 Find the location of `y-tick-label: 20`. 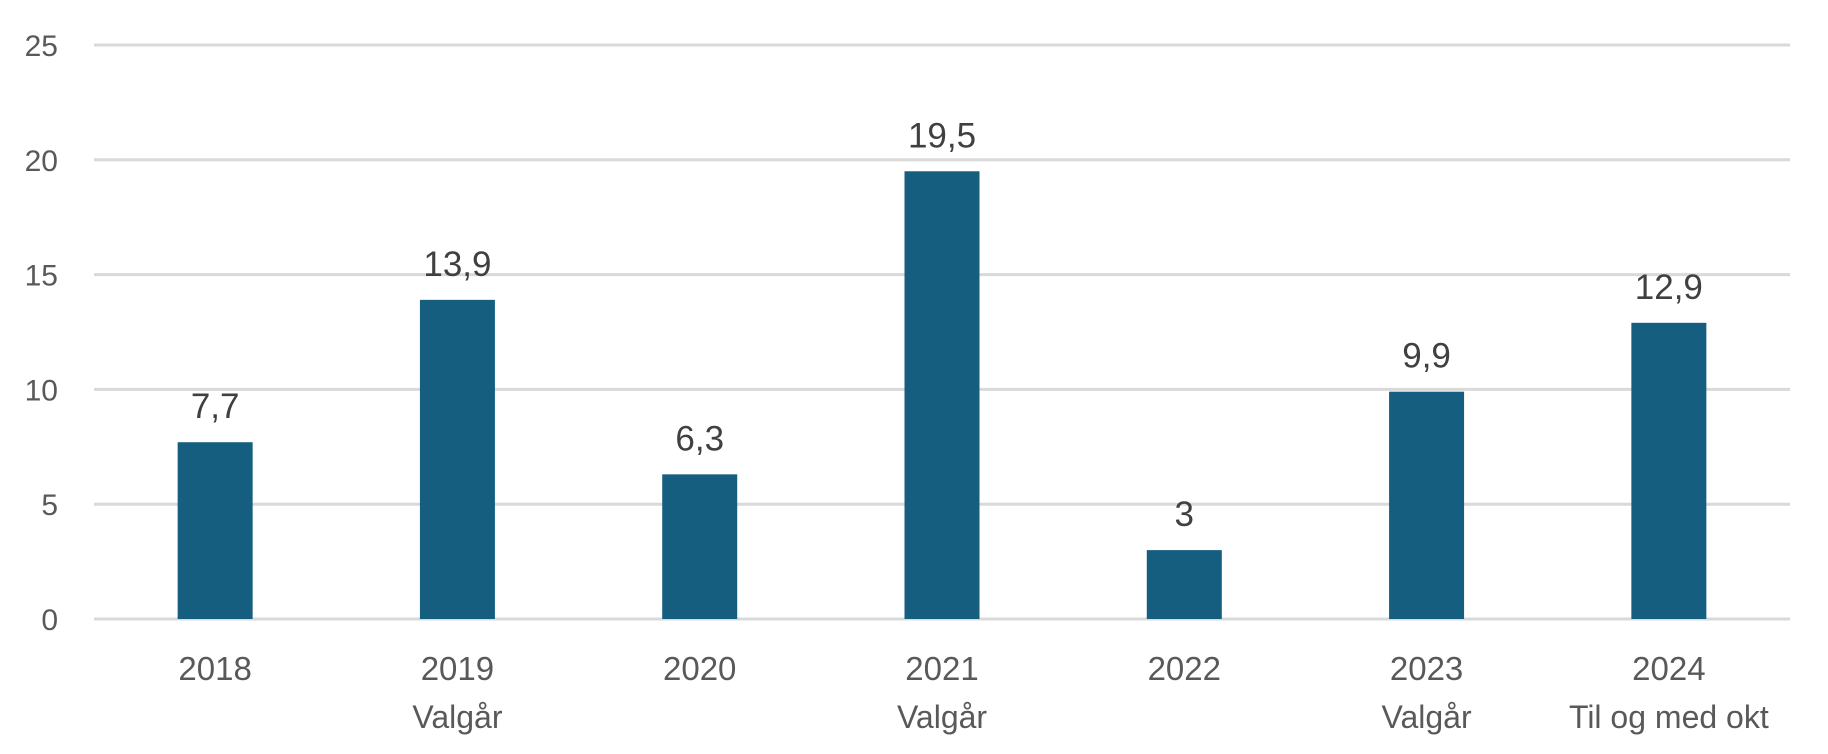

y-tick-label: 20 is located at coordinates (41, 161).